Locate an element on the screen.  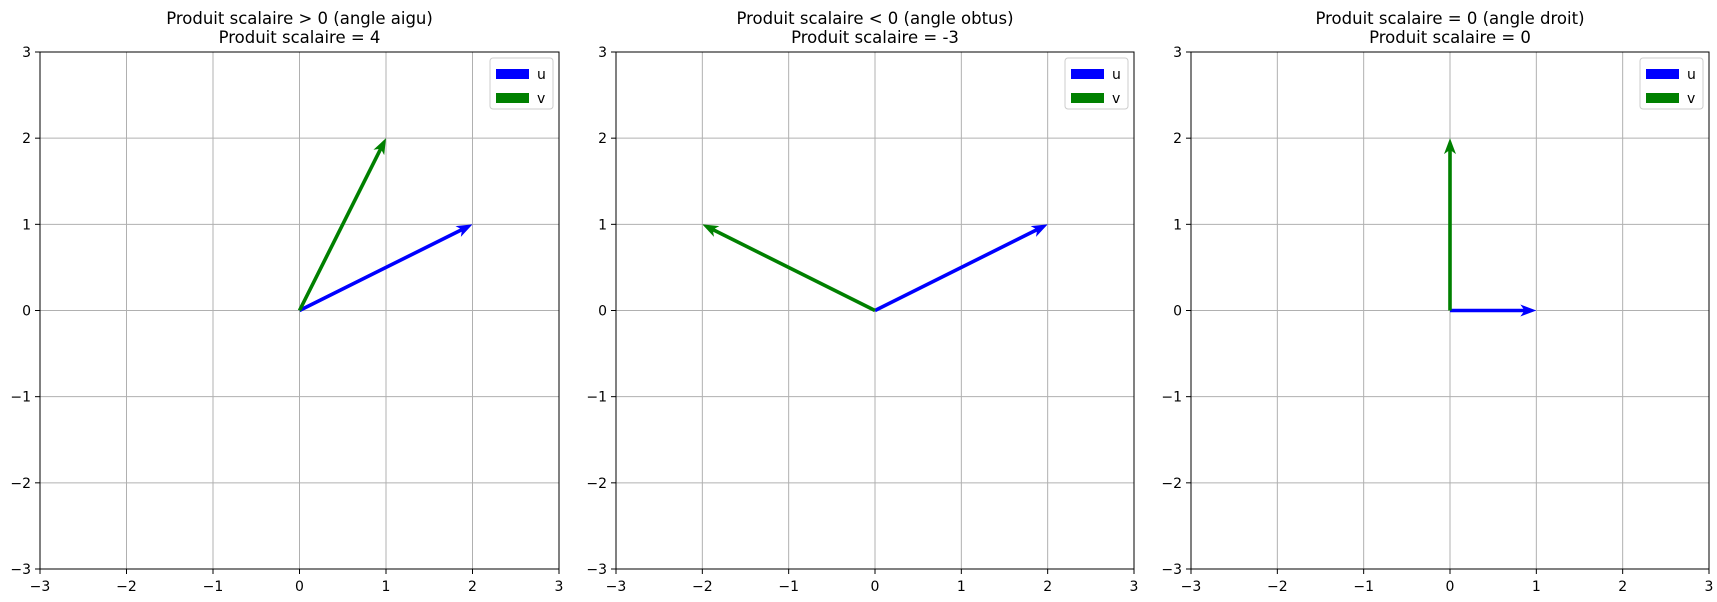
chart-title: Produit scalaire < 0 (angle obtus) is located at coordinates (874, 18).